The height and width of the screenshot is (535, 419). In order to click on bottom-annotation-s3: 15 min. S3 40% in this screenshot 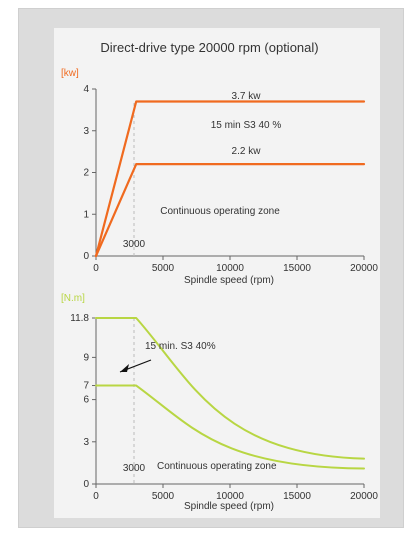, I will do `click(180, 346)`.